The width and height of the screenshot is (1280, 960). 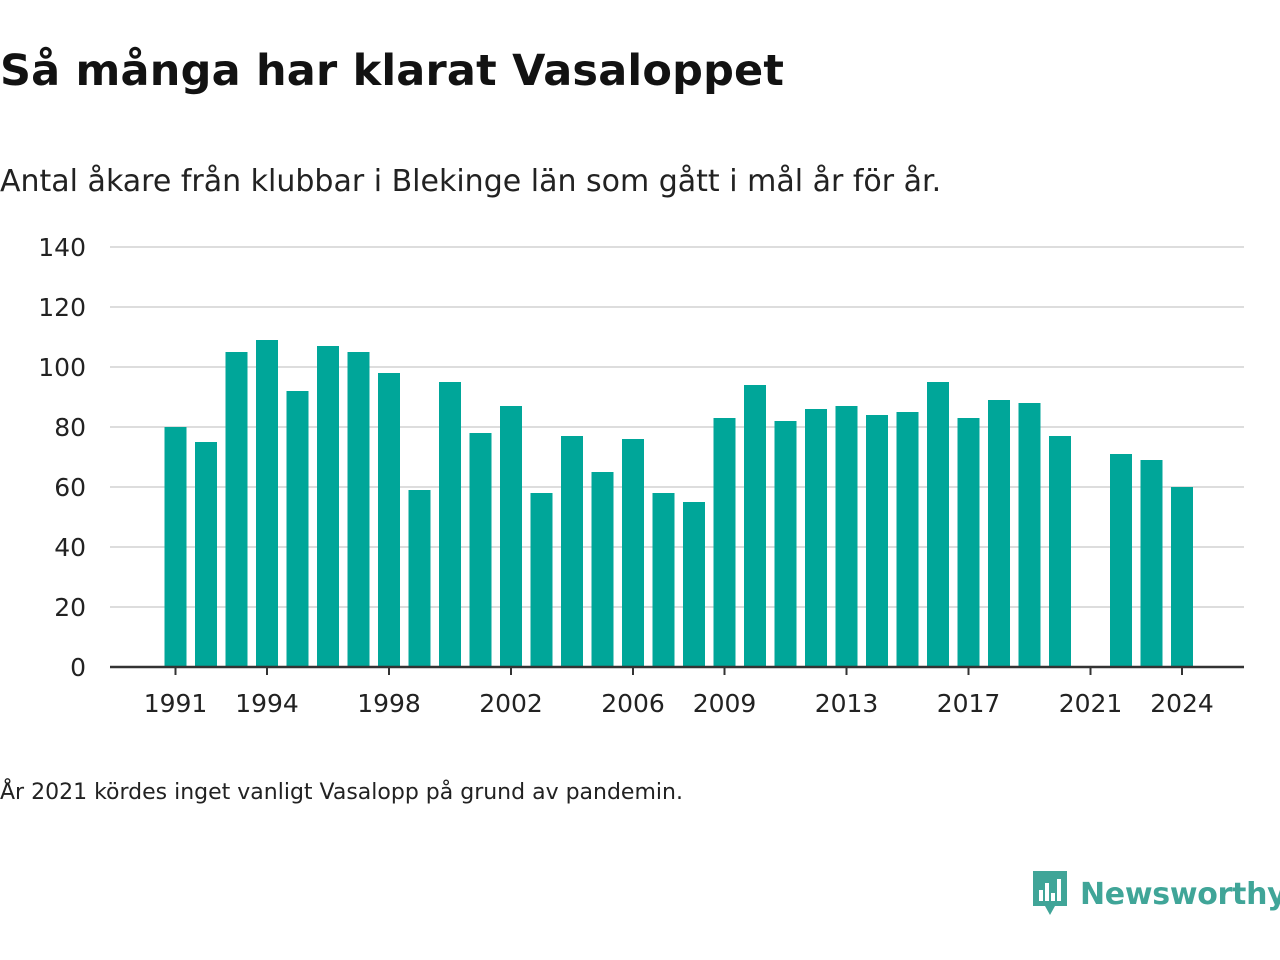 What do you see at coordinates (1091, 703) in the screenshot?
I see `x-tick-label: 2021` at bounding box center [1091, 703].